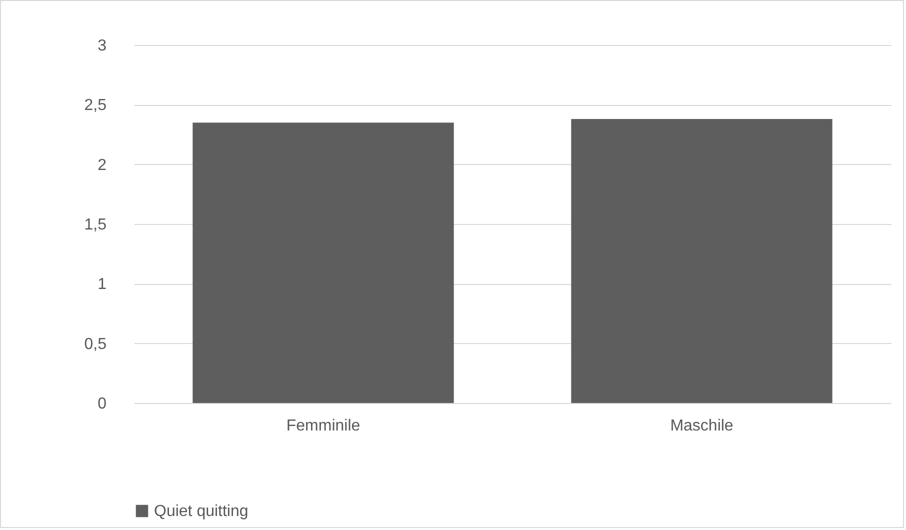 This screenshot has height=530, width=906. Describe the element at coordinates (323, 426) in the screenshot. I see `x-tick-label: Femminile` at that location.